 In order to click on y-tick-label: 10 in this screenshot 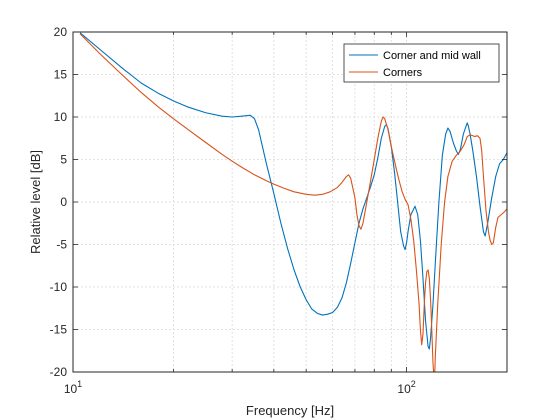, I will do `click(61, 117)`.